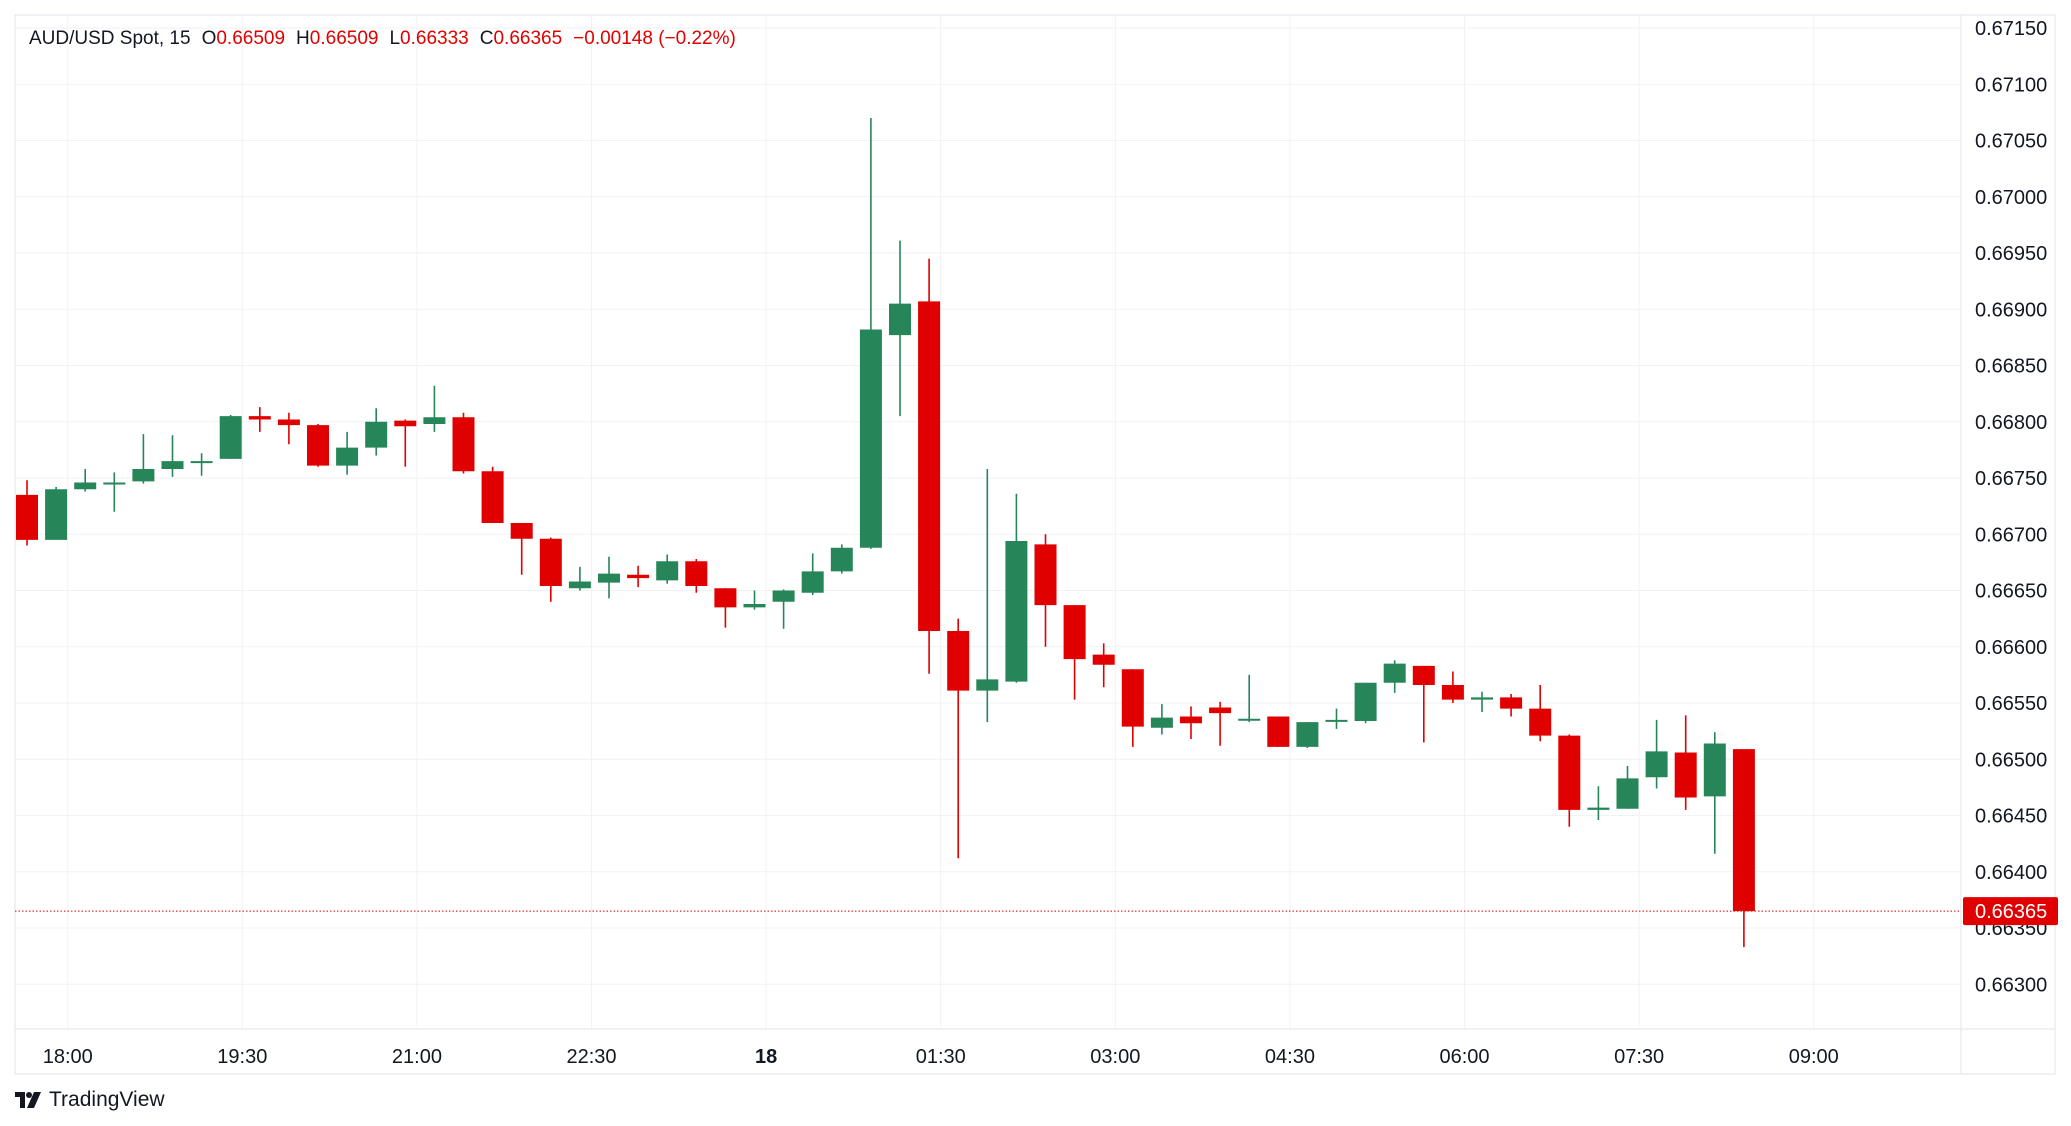 The height and width of the screenshot is (1126, 2071). What do you see at coordinates (2011, 85) in the screenshot?
I see `y-tick-label: 0.67100` at bounding box center [2011, 85].